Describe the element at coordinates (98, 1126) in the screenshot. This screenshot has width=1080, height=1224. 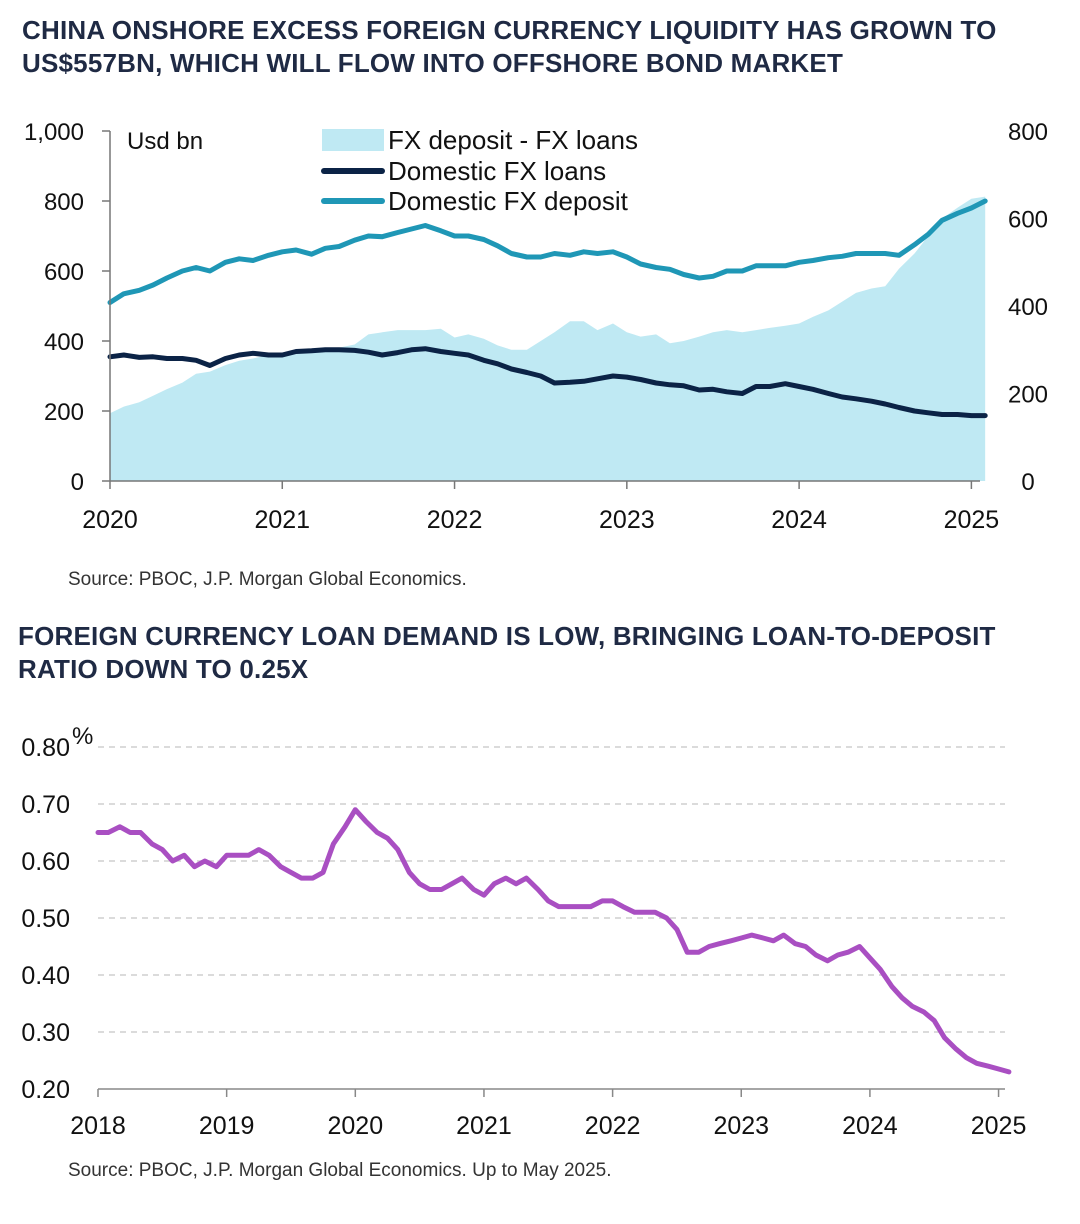
I see `x-tick-label: 2018` at that location.